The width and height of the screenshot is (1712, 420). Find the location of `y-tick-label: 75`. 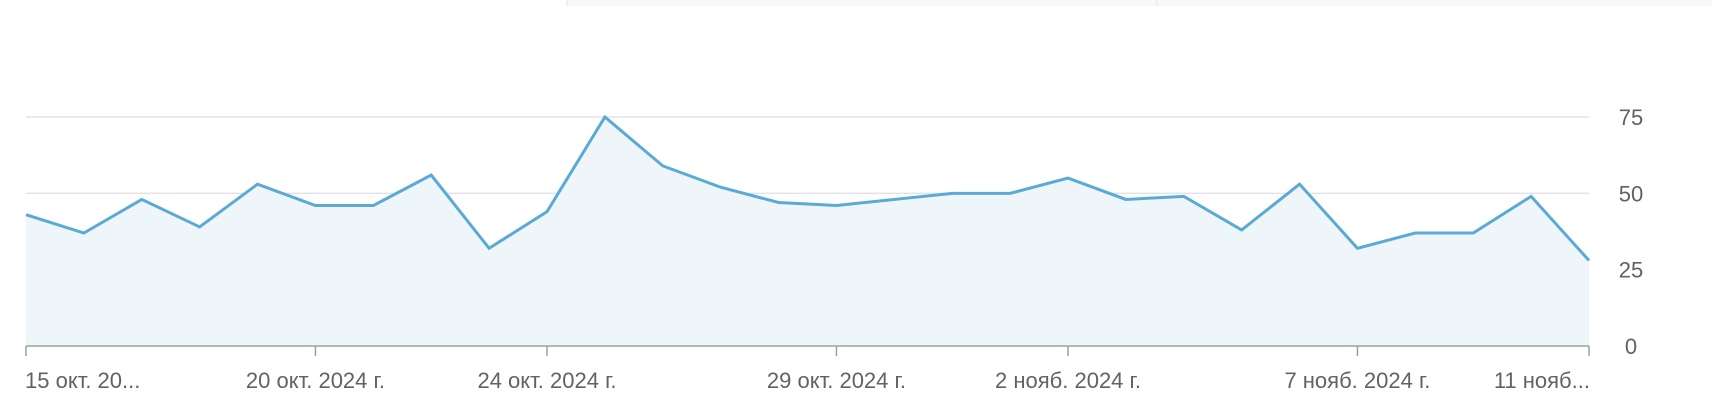

y-tick-label: 75 is located at coordinates (1631, 117).